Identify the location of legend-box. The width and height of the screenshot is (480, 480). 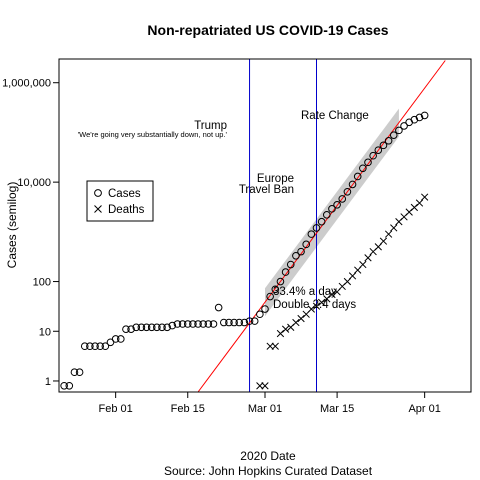
(120, 201).